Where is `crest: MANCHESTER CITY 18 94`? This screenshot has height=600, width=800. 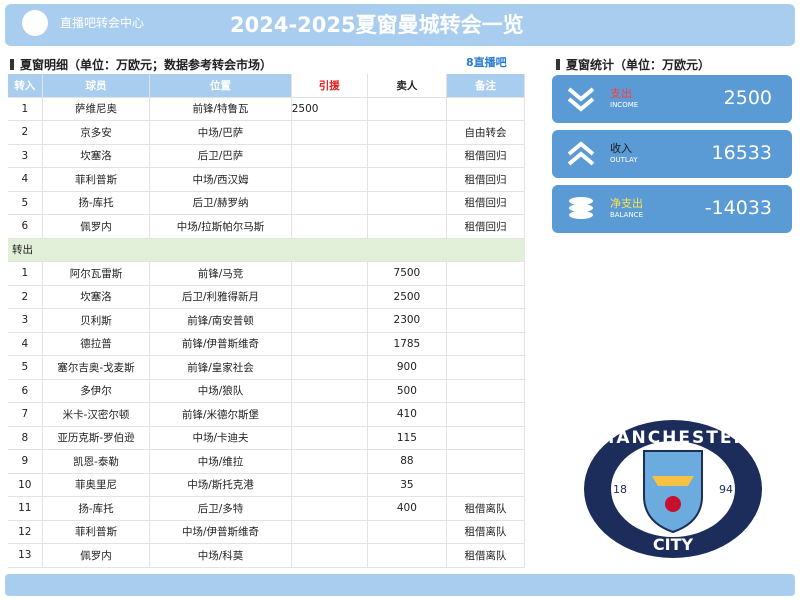 crest: MANCHESTER CITY 18 94 is located at coordinates (673, 489).